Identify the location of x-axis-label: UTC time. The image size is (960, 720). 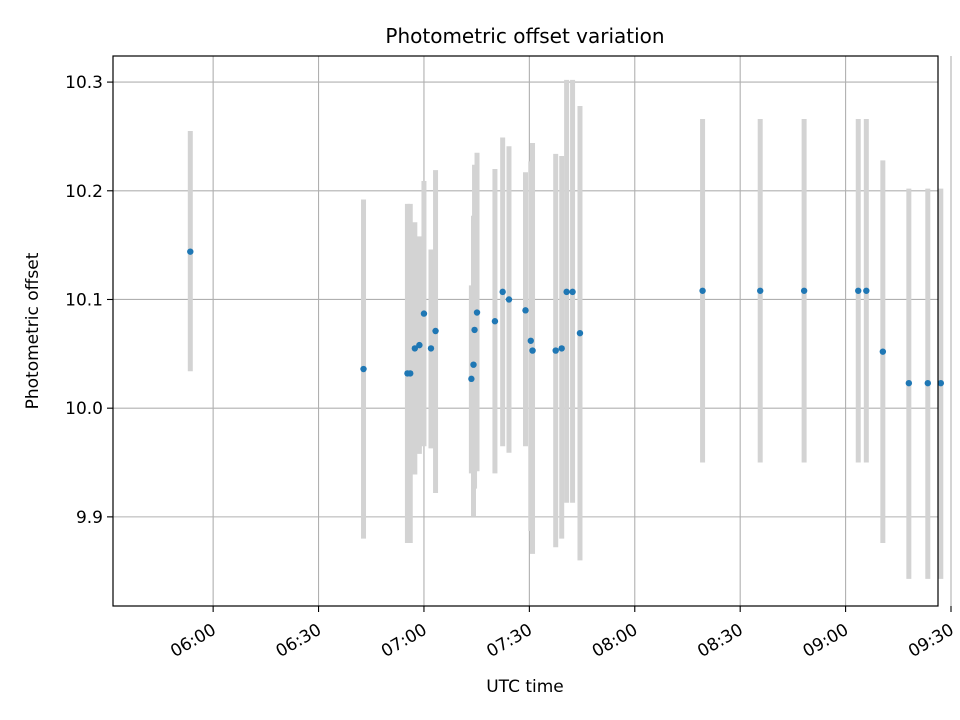
(525, 687).